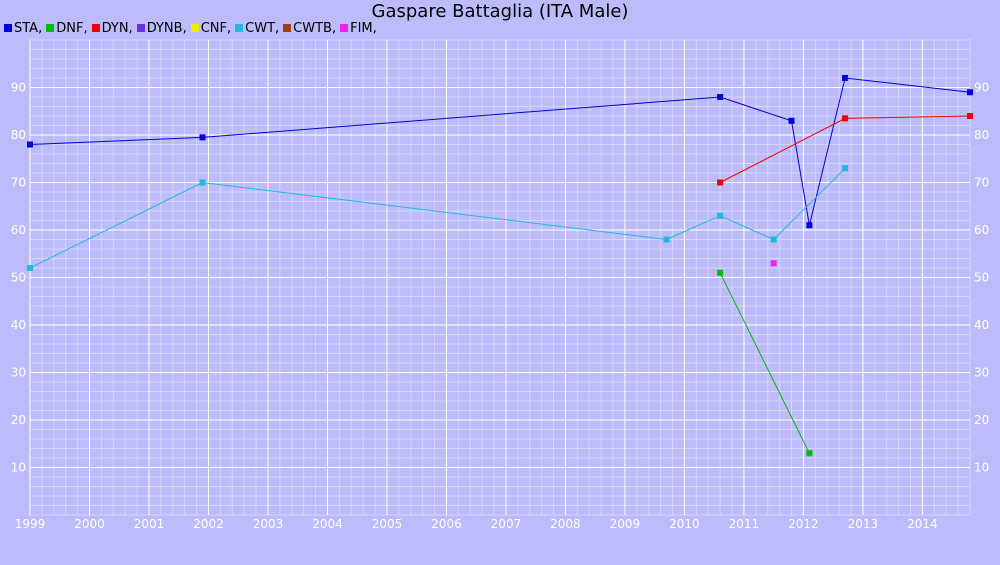  Describe the element at coordinates (981, 468) in the screenshot. I see `y-tick-label-right: 10` at that location.